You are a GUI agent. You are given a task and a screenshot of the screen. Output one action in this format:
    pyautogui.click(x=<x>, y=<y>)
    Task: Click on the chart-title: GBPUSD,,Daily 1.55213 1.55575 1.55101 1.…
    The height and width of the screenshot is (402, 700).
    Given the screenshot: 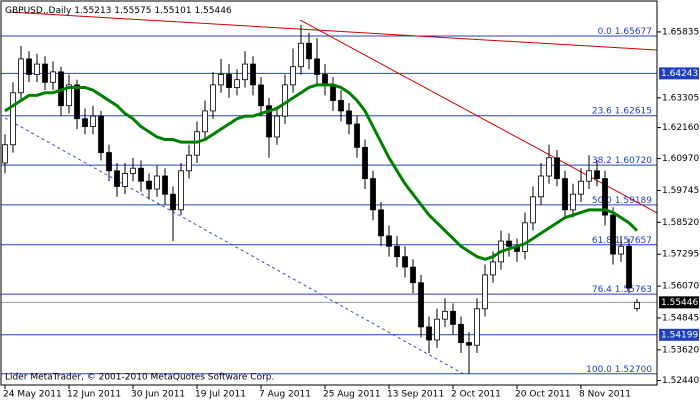 What is the action you would take?
    pyautogui.click(x=118, y=11)
    